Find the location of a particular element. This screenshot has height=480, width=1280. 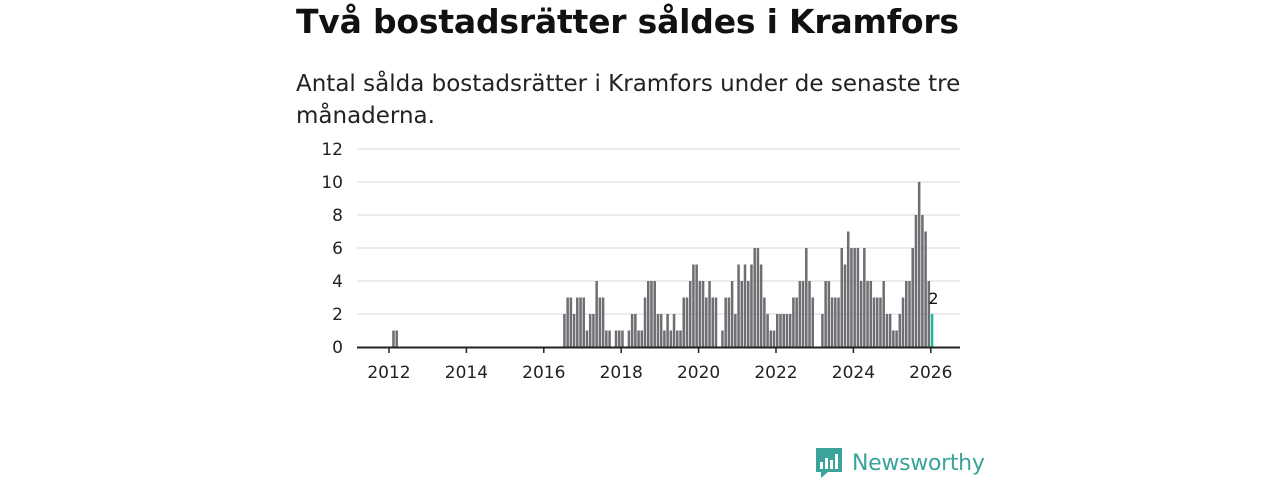

chart-title: Två bostadsrätter såldes i Kramfors is located at coordinates (627, 21).